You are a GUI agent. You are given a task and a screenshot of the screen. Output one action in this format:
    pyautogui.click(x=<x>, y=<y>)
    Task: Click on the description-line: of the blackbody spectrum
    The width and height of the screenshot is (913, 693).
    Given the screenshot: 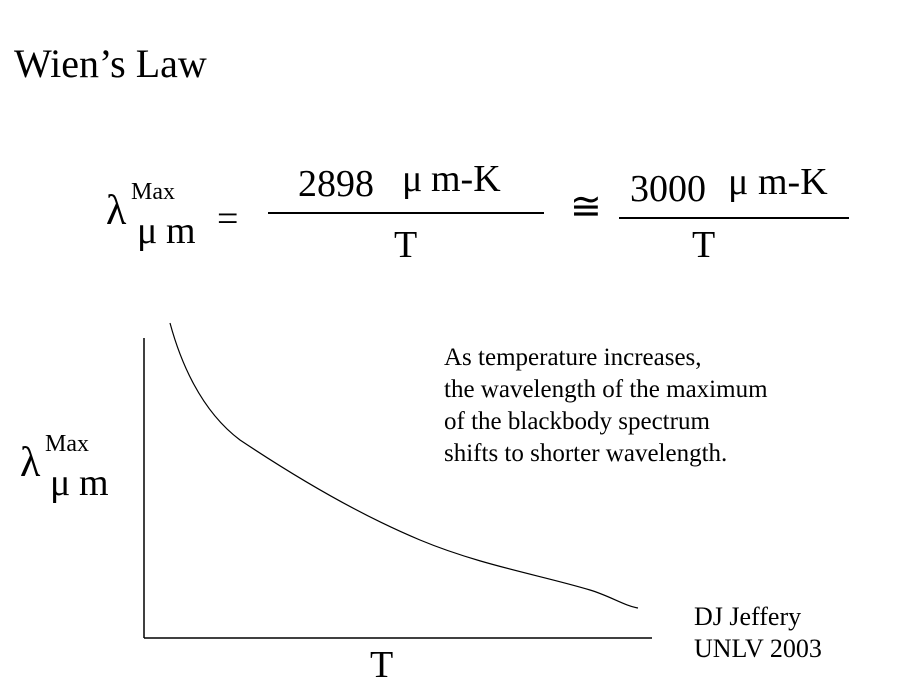 What is the action you would take?
    pyautogui.click(x=577, y=421)
    